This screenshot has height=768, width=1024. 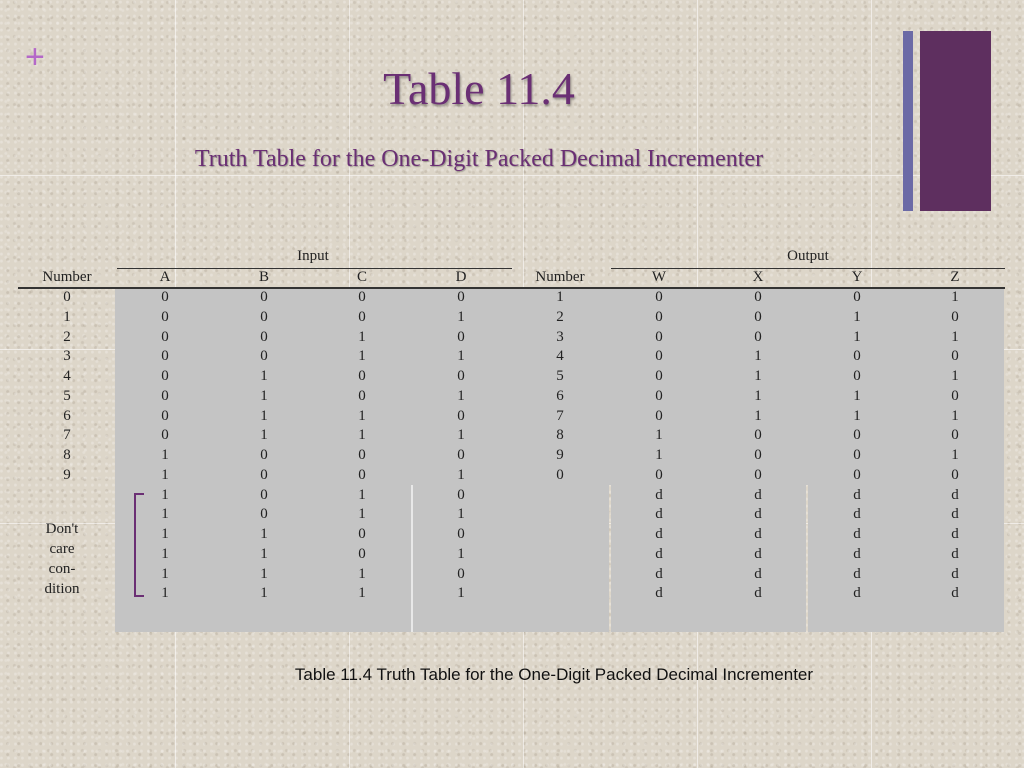 I want to click on input-group-rule, so click(x=314, y=268).